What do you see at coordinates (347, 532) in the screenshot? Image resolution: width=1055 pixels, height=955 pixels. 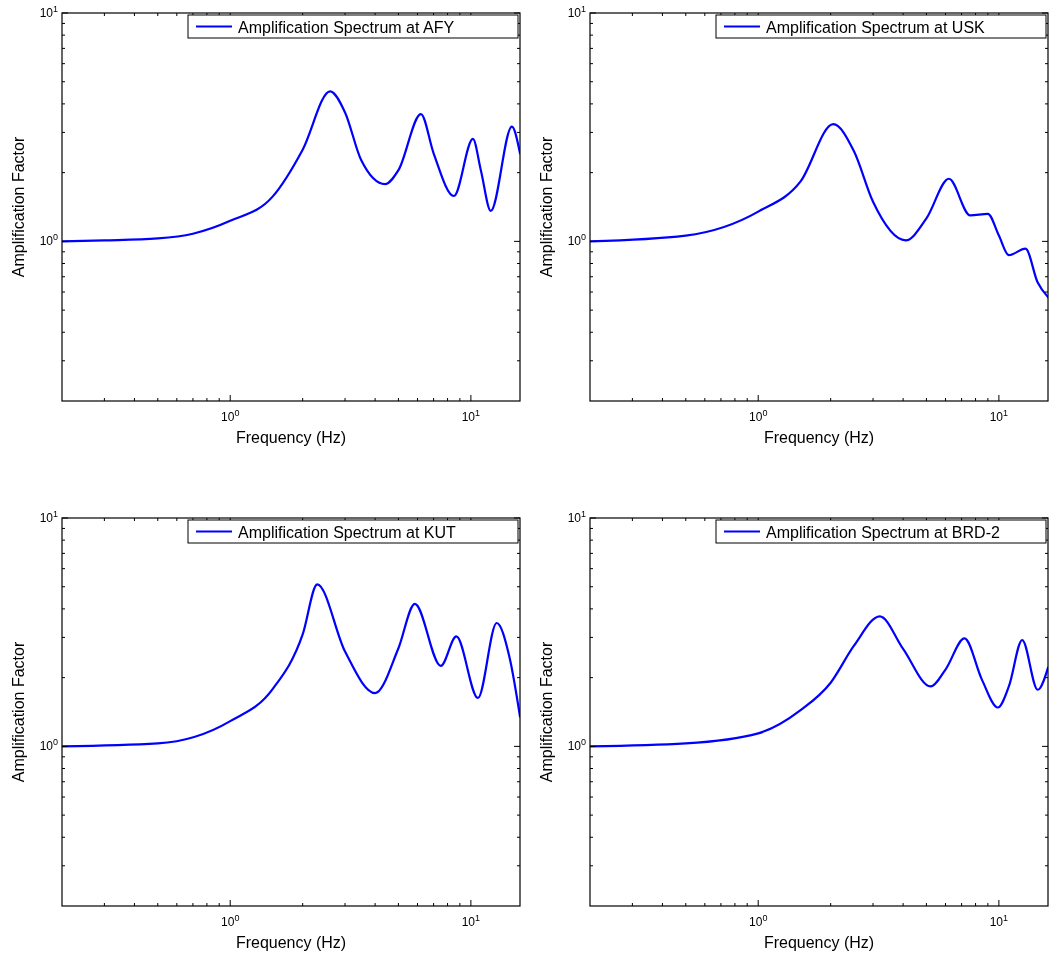 I see `legend-label: Amplification Spectrum at KUT` at bounding box center [347, 532].